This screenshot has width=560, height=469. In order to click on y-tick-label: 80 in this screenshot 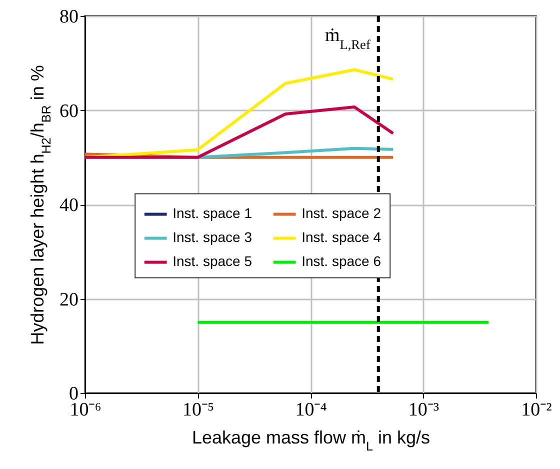, I will do `click(69, 17)`.